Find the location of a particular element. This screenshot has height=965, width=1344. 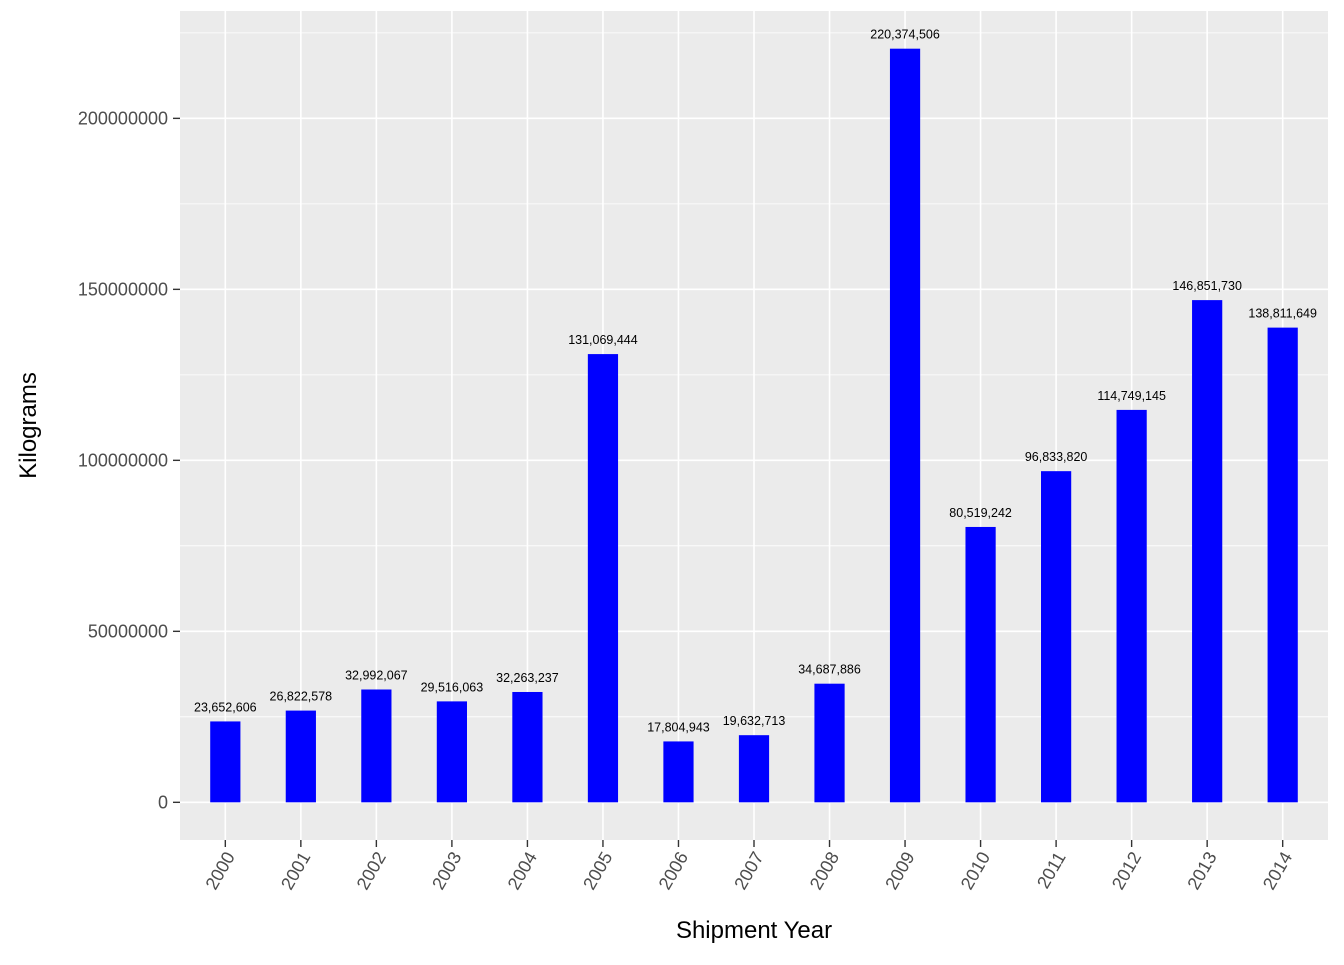

data-label-2013: 146,851,730 is located at coordinates (1207, 286).